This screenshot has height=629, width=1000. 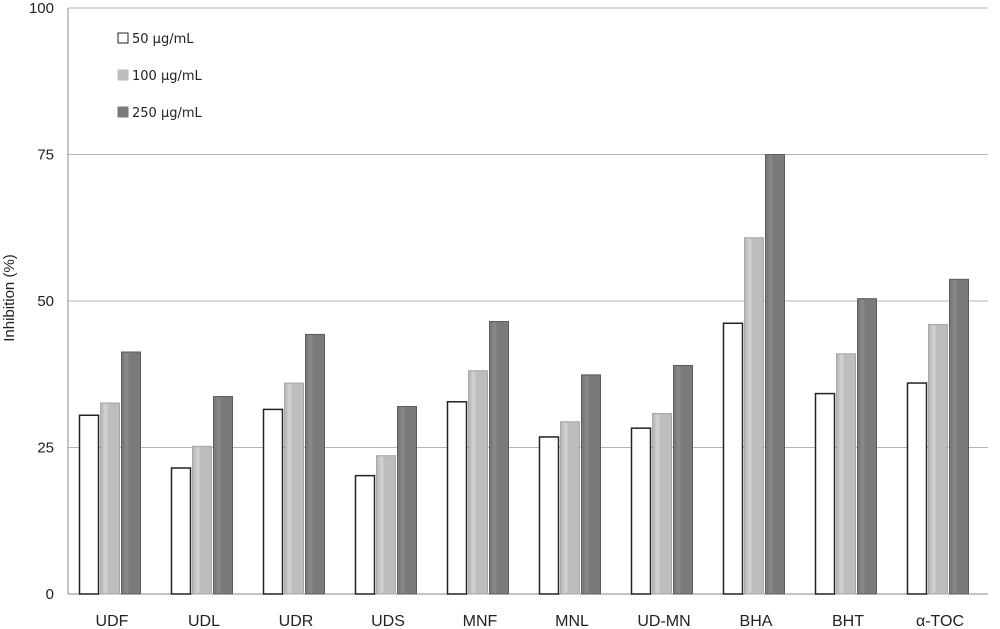 I want to click on bar-3-UDL, so click(x=223, y=495).